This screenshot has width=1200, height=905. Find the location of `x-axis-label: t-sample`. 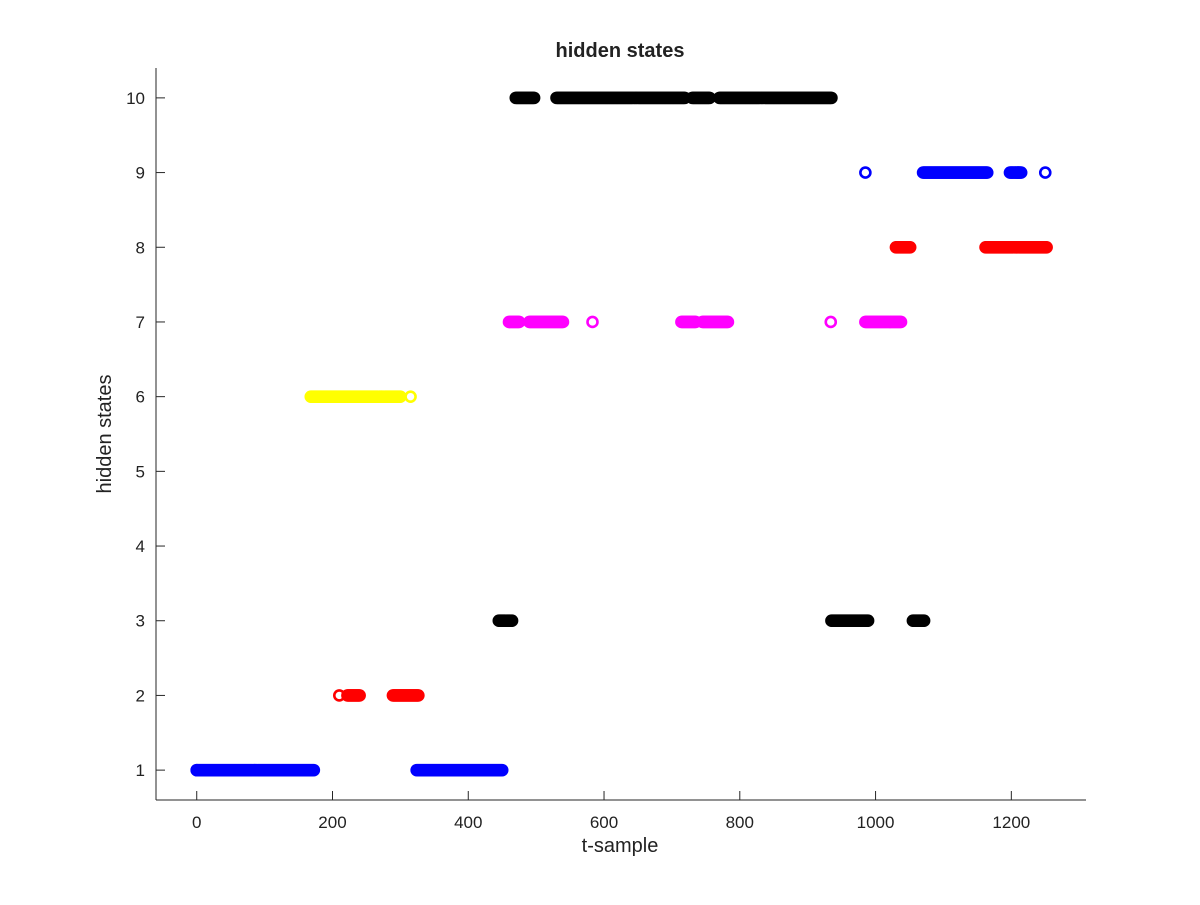

x-axis-label: t-sample is located at coordinates (620, 846).